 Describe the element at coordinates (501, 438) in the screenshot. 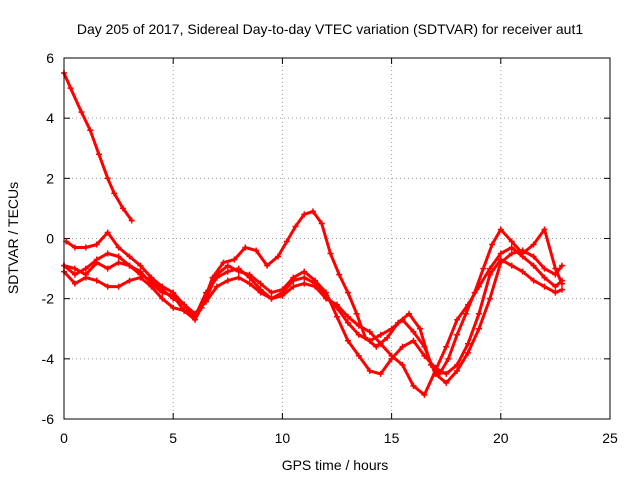

I see `x-tick-label: 20` at that location.